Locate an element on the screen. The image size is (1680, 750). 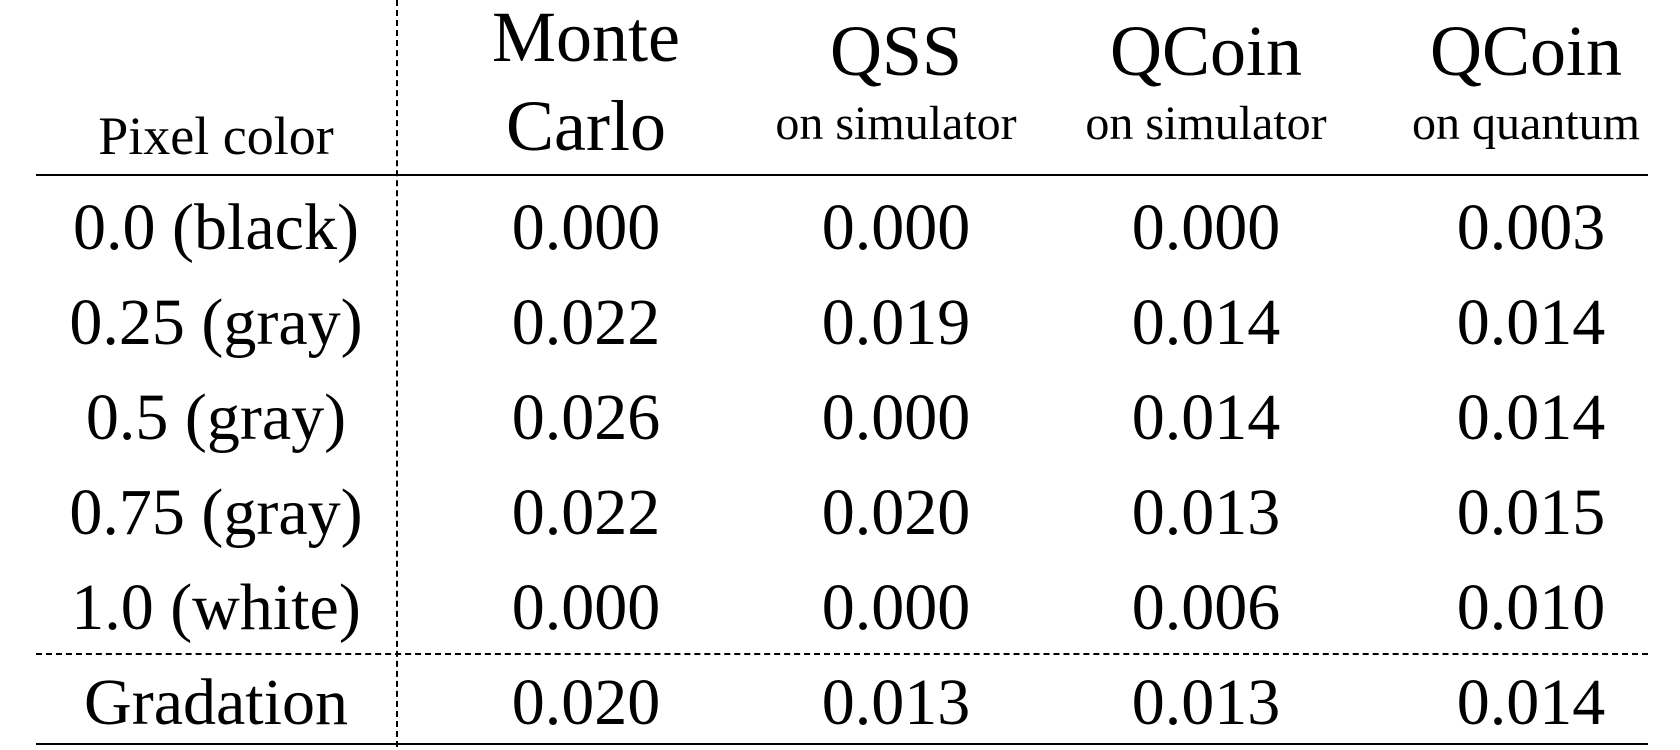
header-monte-carlo-line2: Carlo is located at coordinates (586, 126).